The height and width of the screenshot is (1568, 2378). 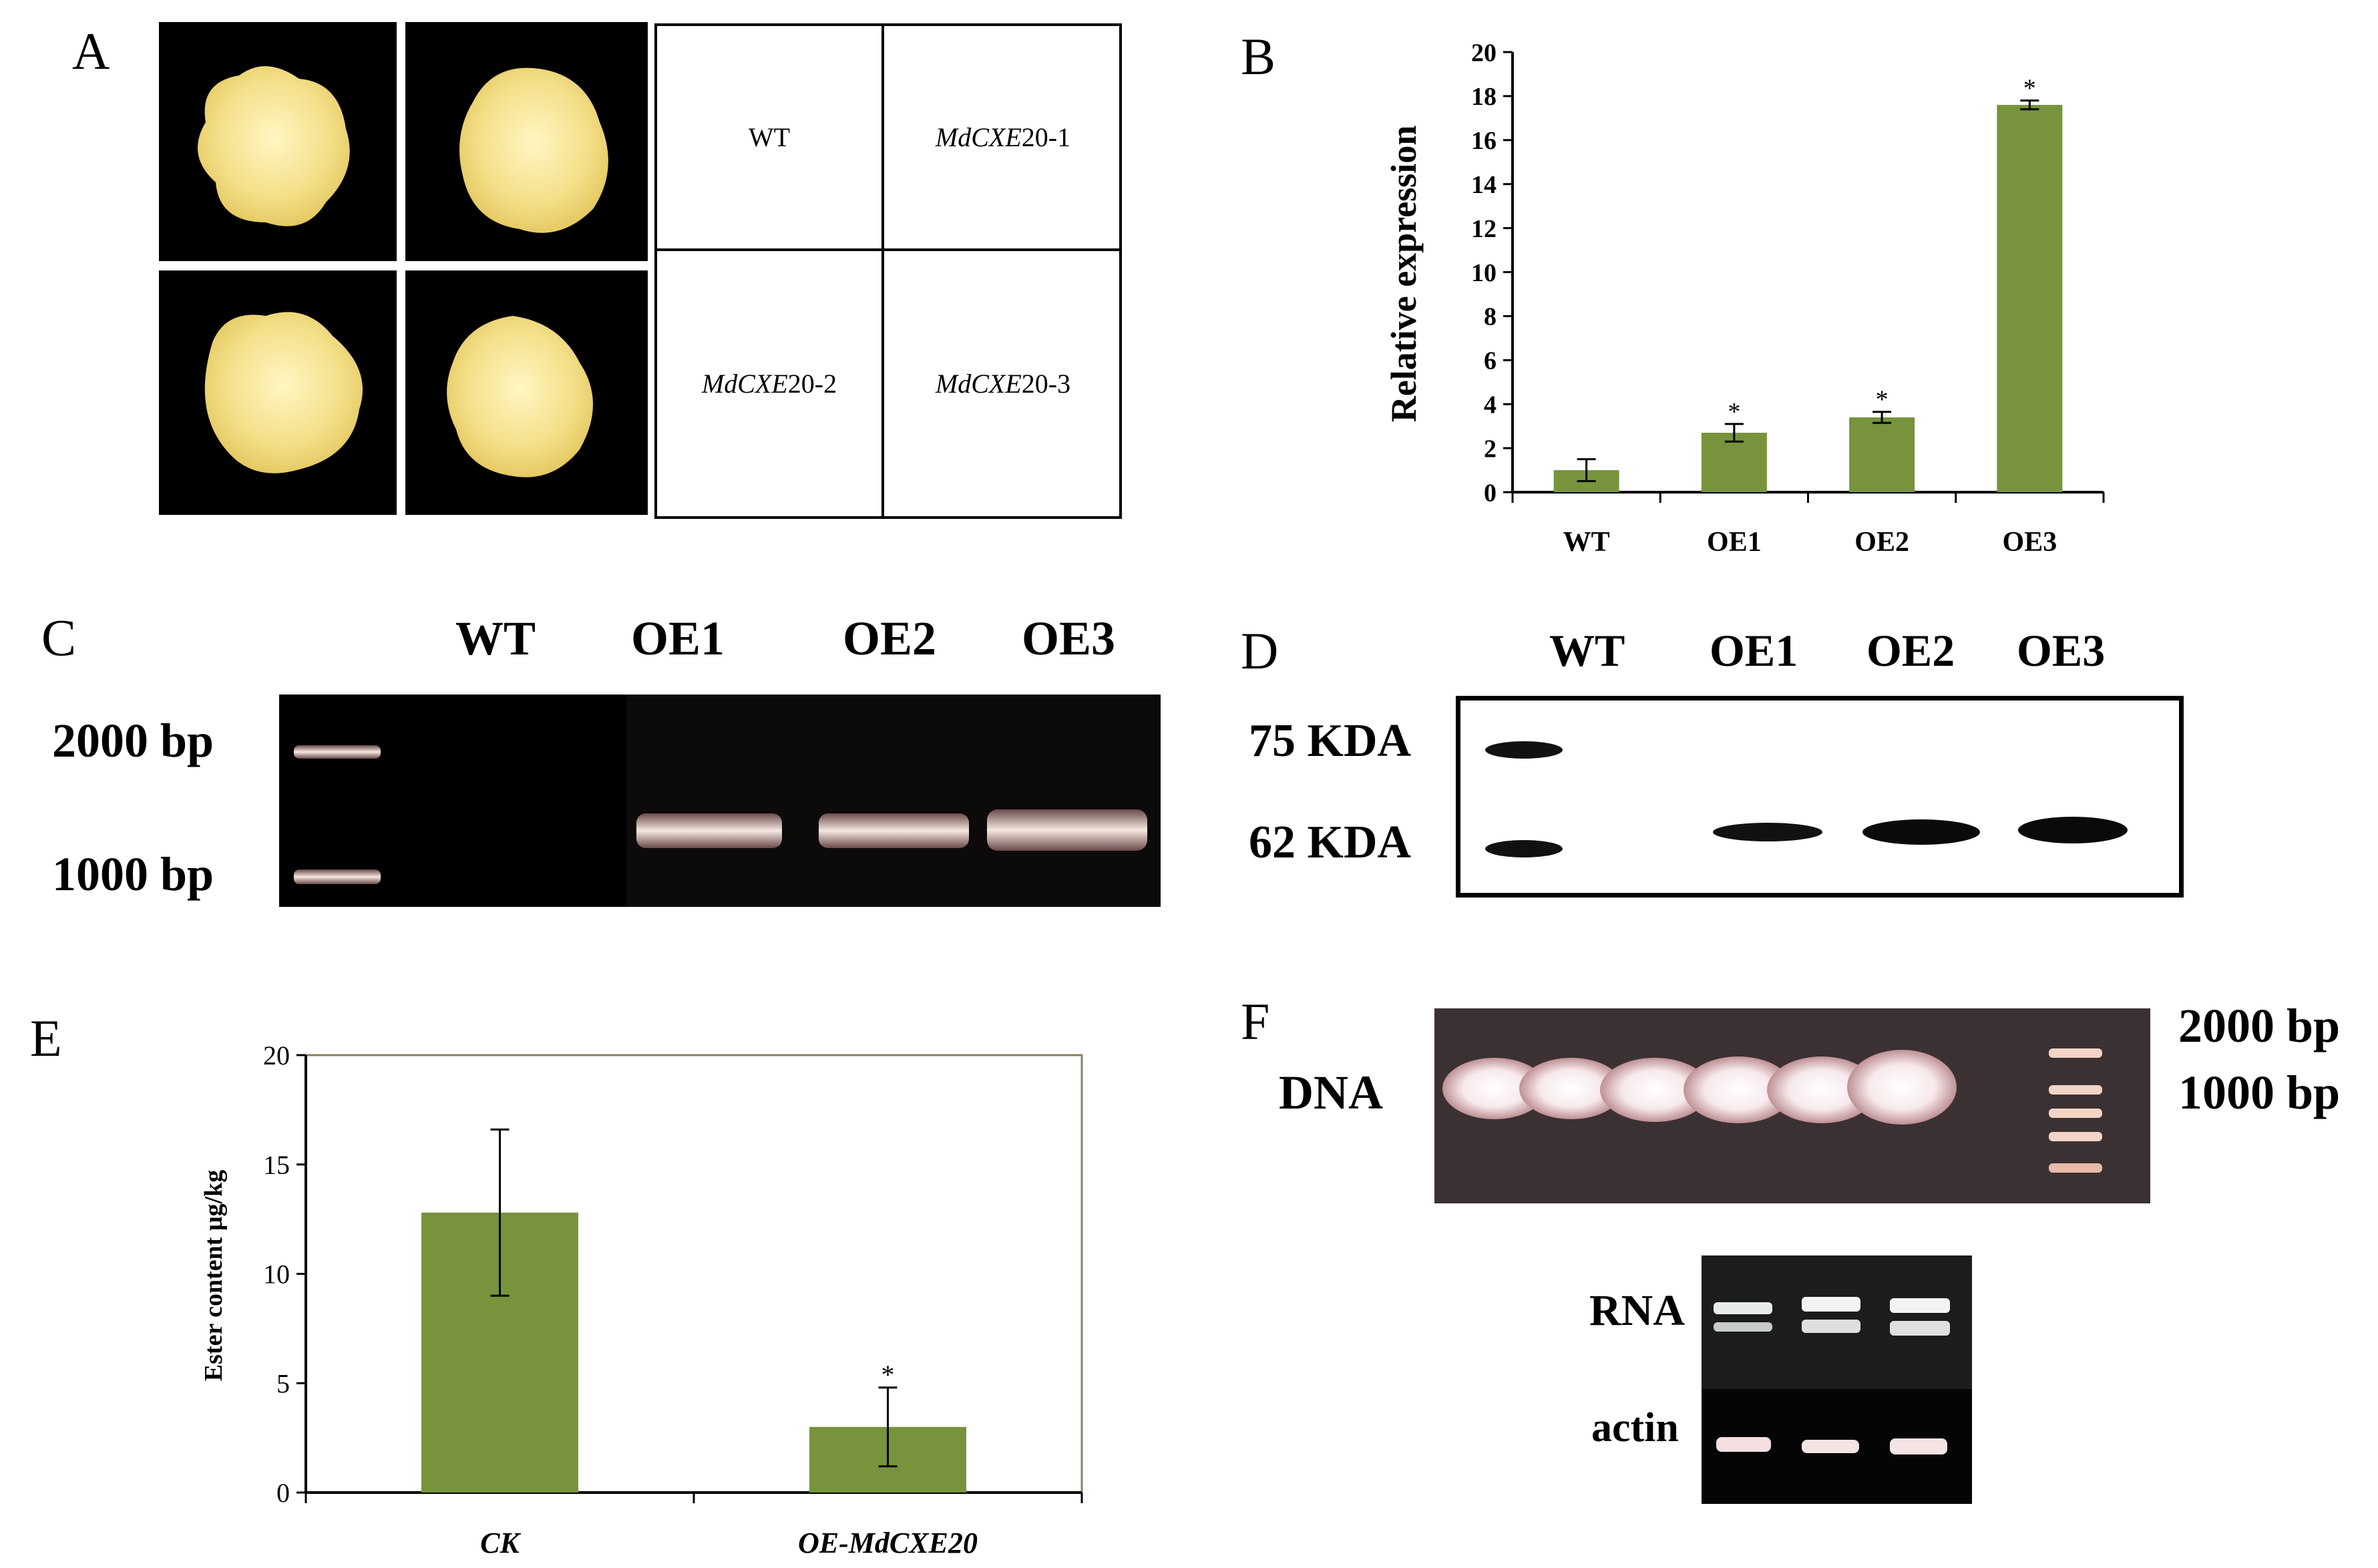 What do you see at coordinates (1921, 832) in the screenshot?
I see `band-oe2-d` at bounding box center [1921, 832].